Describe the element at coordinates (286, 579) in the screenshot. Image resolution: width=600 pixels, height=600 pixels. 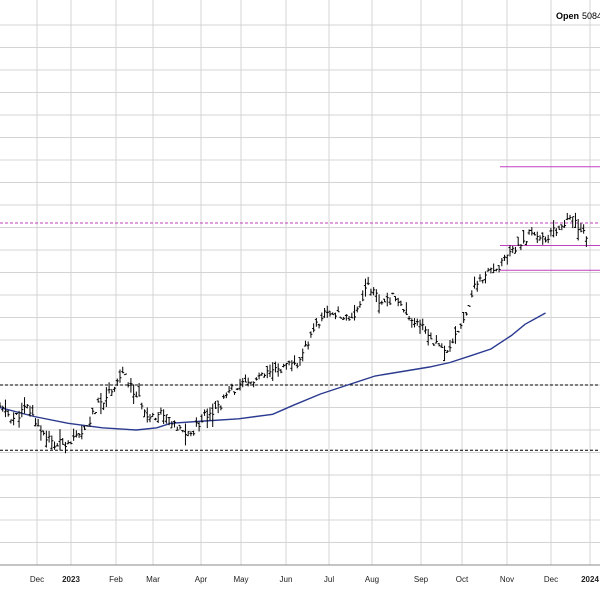
I see `x-tick-label: Jun` at that location.